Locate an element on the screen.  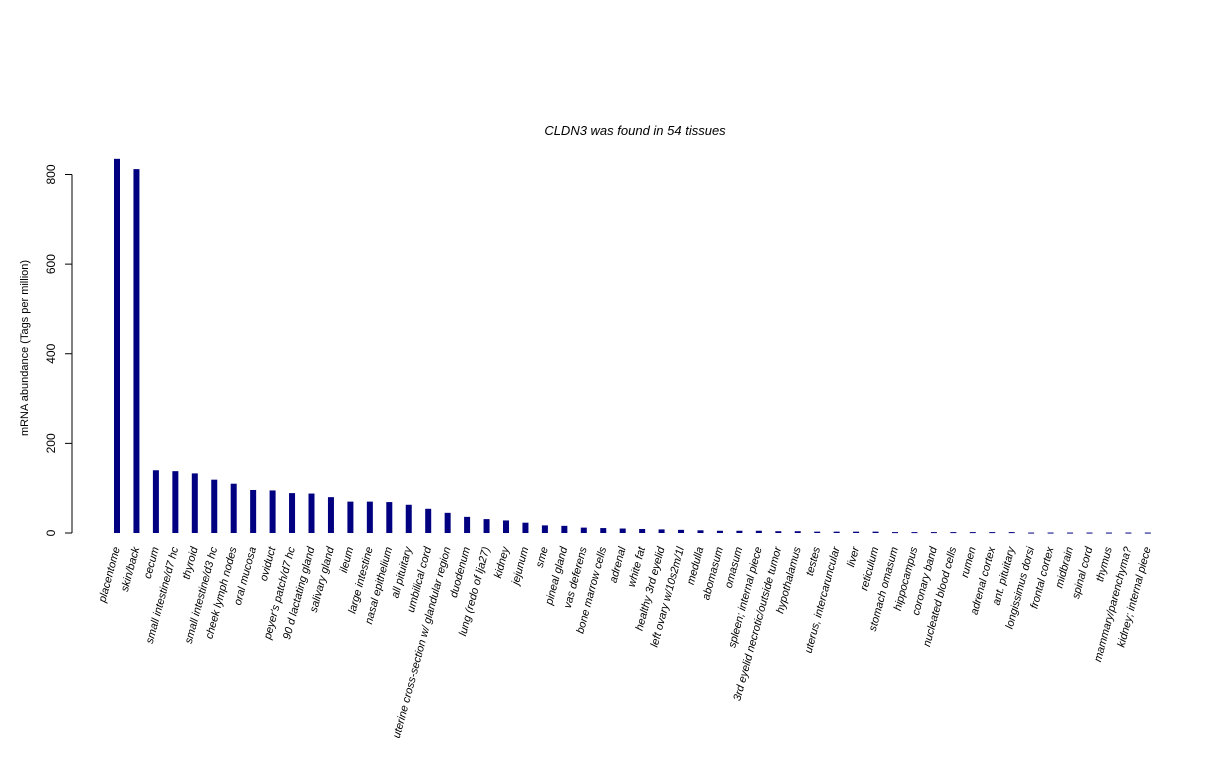
y-tick-label: 0 is located at coordinates (51, 532).